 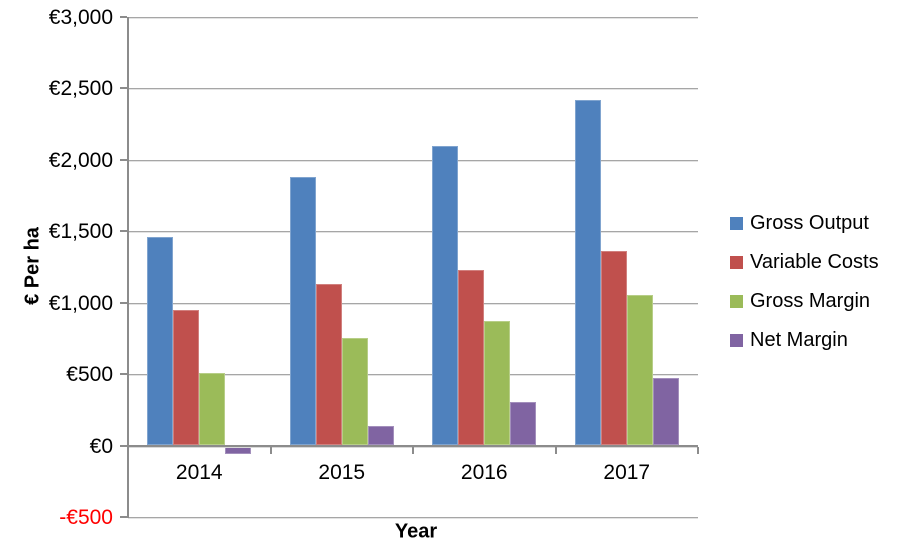 I want to click on legend-item: Gross Margin, so click(x=804, y=301).